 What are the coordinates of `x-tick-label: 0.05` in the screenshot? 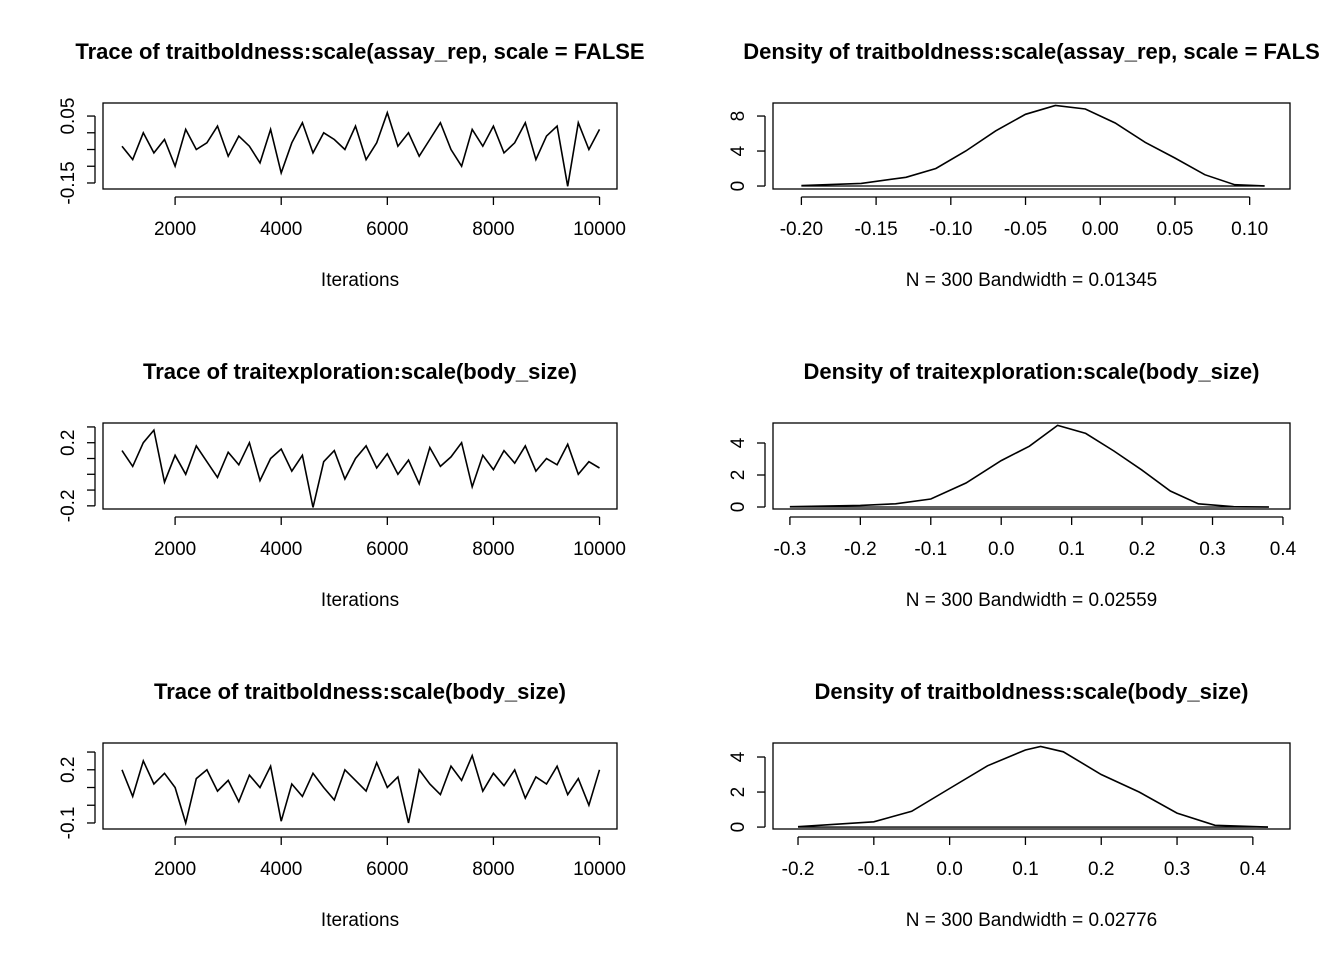 It's located at (1174, 229).